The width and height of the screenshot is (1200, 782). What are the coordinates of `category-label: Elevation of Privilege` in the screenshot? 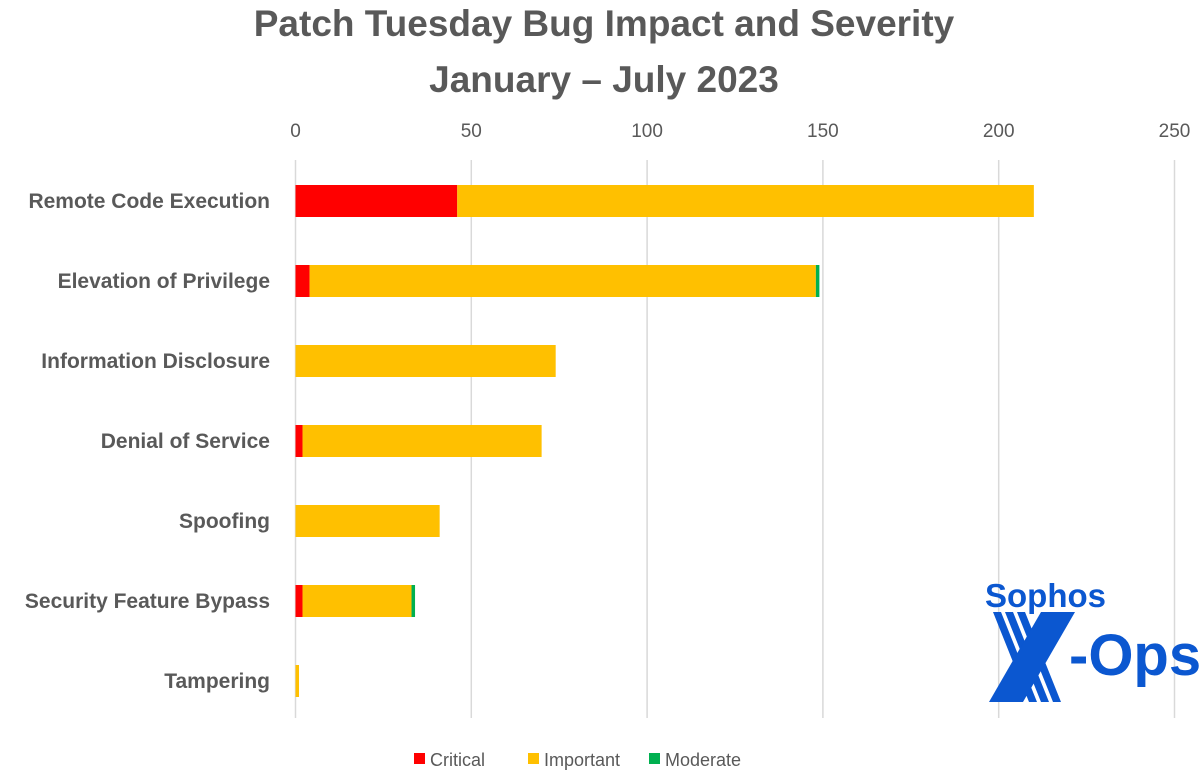 It's located at (164, 281).